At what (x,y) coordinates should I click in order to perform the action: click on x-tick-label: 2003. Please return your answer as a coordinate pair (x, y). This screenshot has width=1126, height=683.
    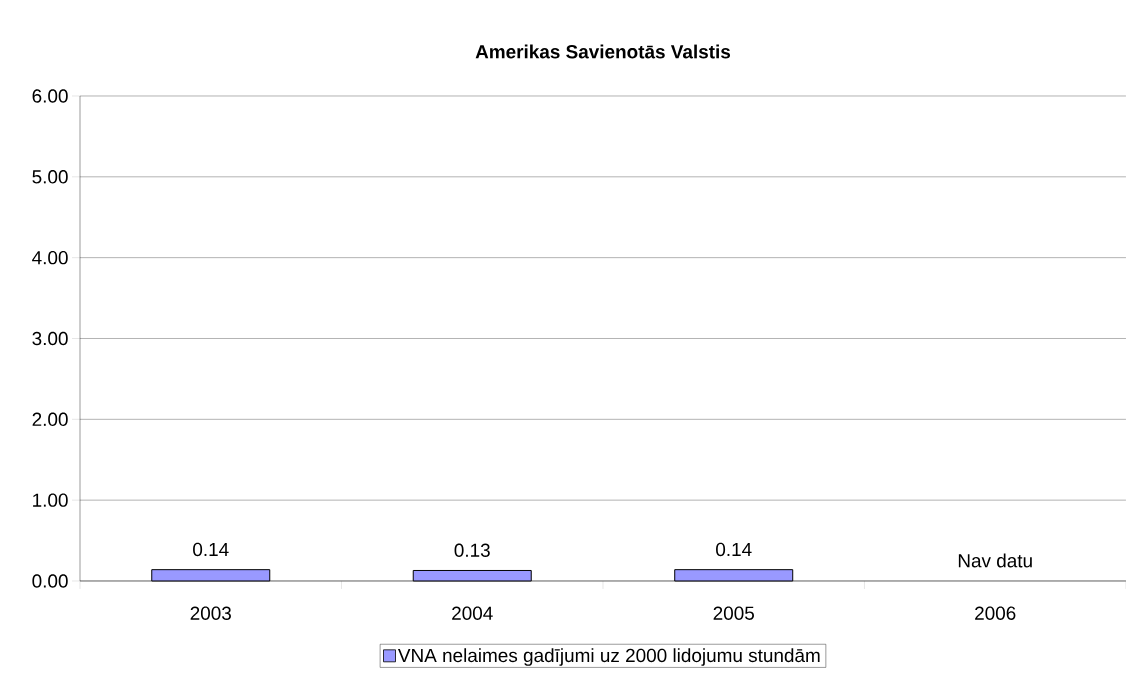
    Looking at the image, I should click on (210, 613).